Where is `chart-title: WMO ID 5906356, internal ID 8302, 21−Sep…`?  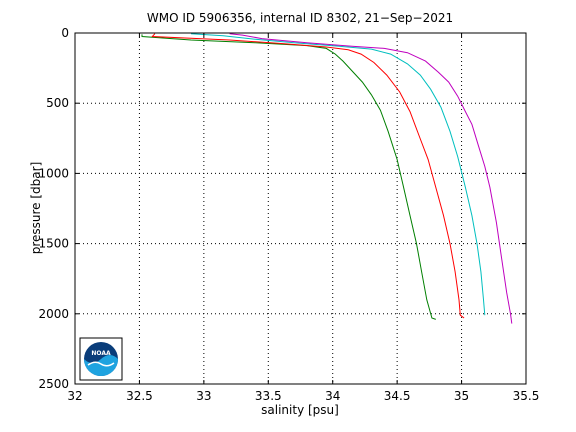
chart-title: WMO ID 5906356, internal ID 8302, 21−Sep… is located at coordinates (300, 18).